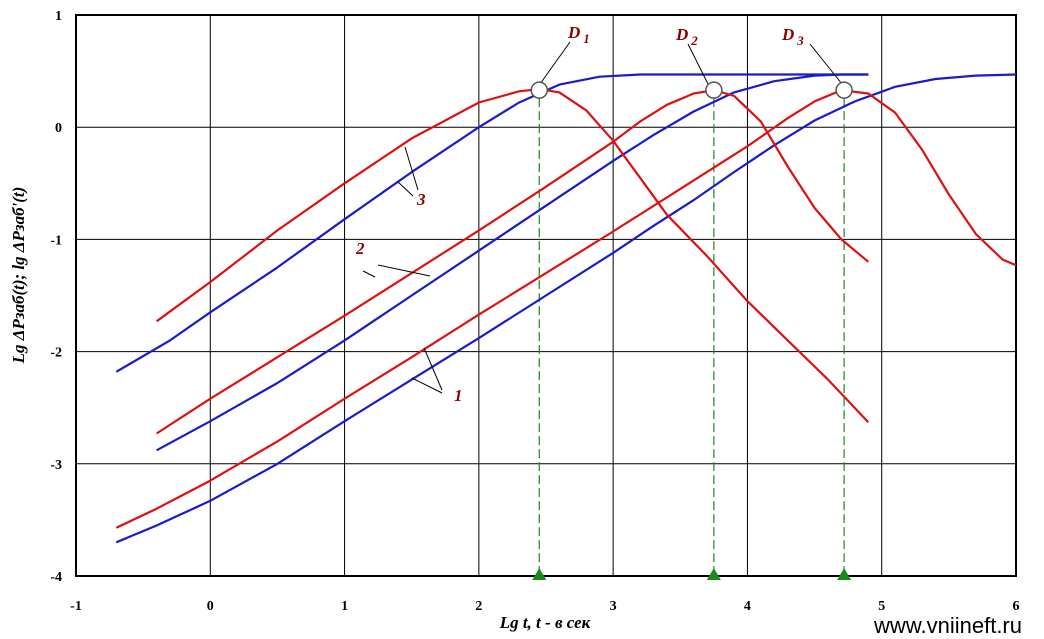 Image resolution: width=1044 pixels, height=639 pixels. What do you see at coordinates (58, 16) in the screenshot?
I see `y-tick-label: 1` at bounding box center [58, 16].